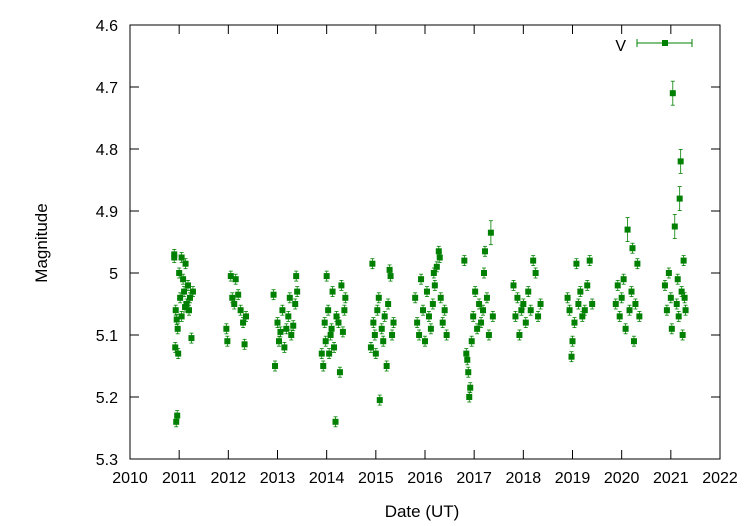 Image resolution: width=751 pixels, height=526 pixels. Describe the element at coordinates (524, 478) in the screenshot. I see `x-tick-label: 2018` at that location.